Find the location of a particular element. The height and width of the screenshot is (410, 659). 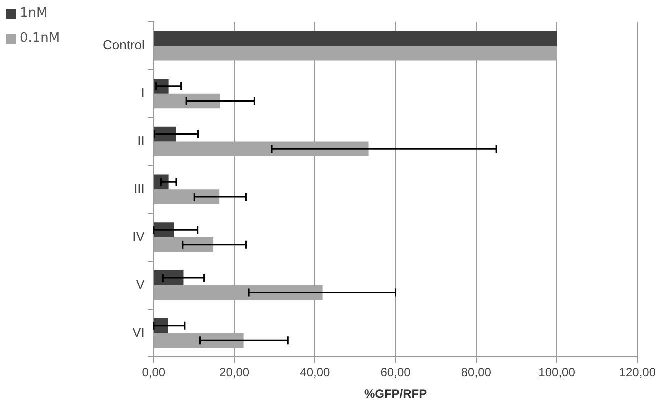

y-tick-label: I is located at coordinates (143, 92).